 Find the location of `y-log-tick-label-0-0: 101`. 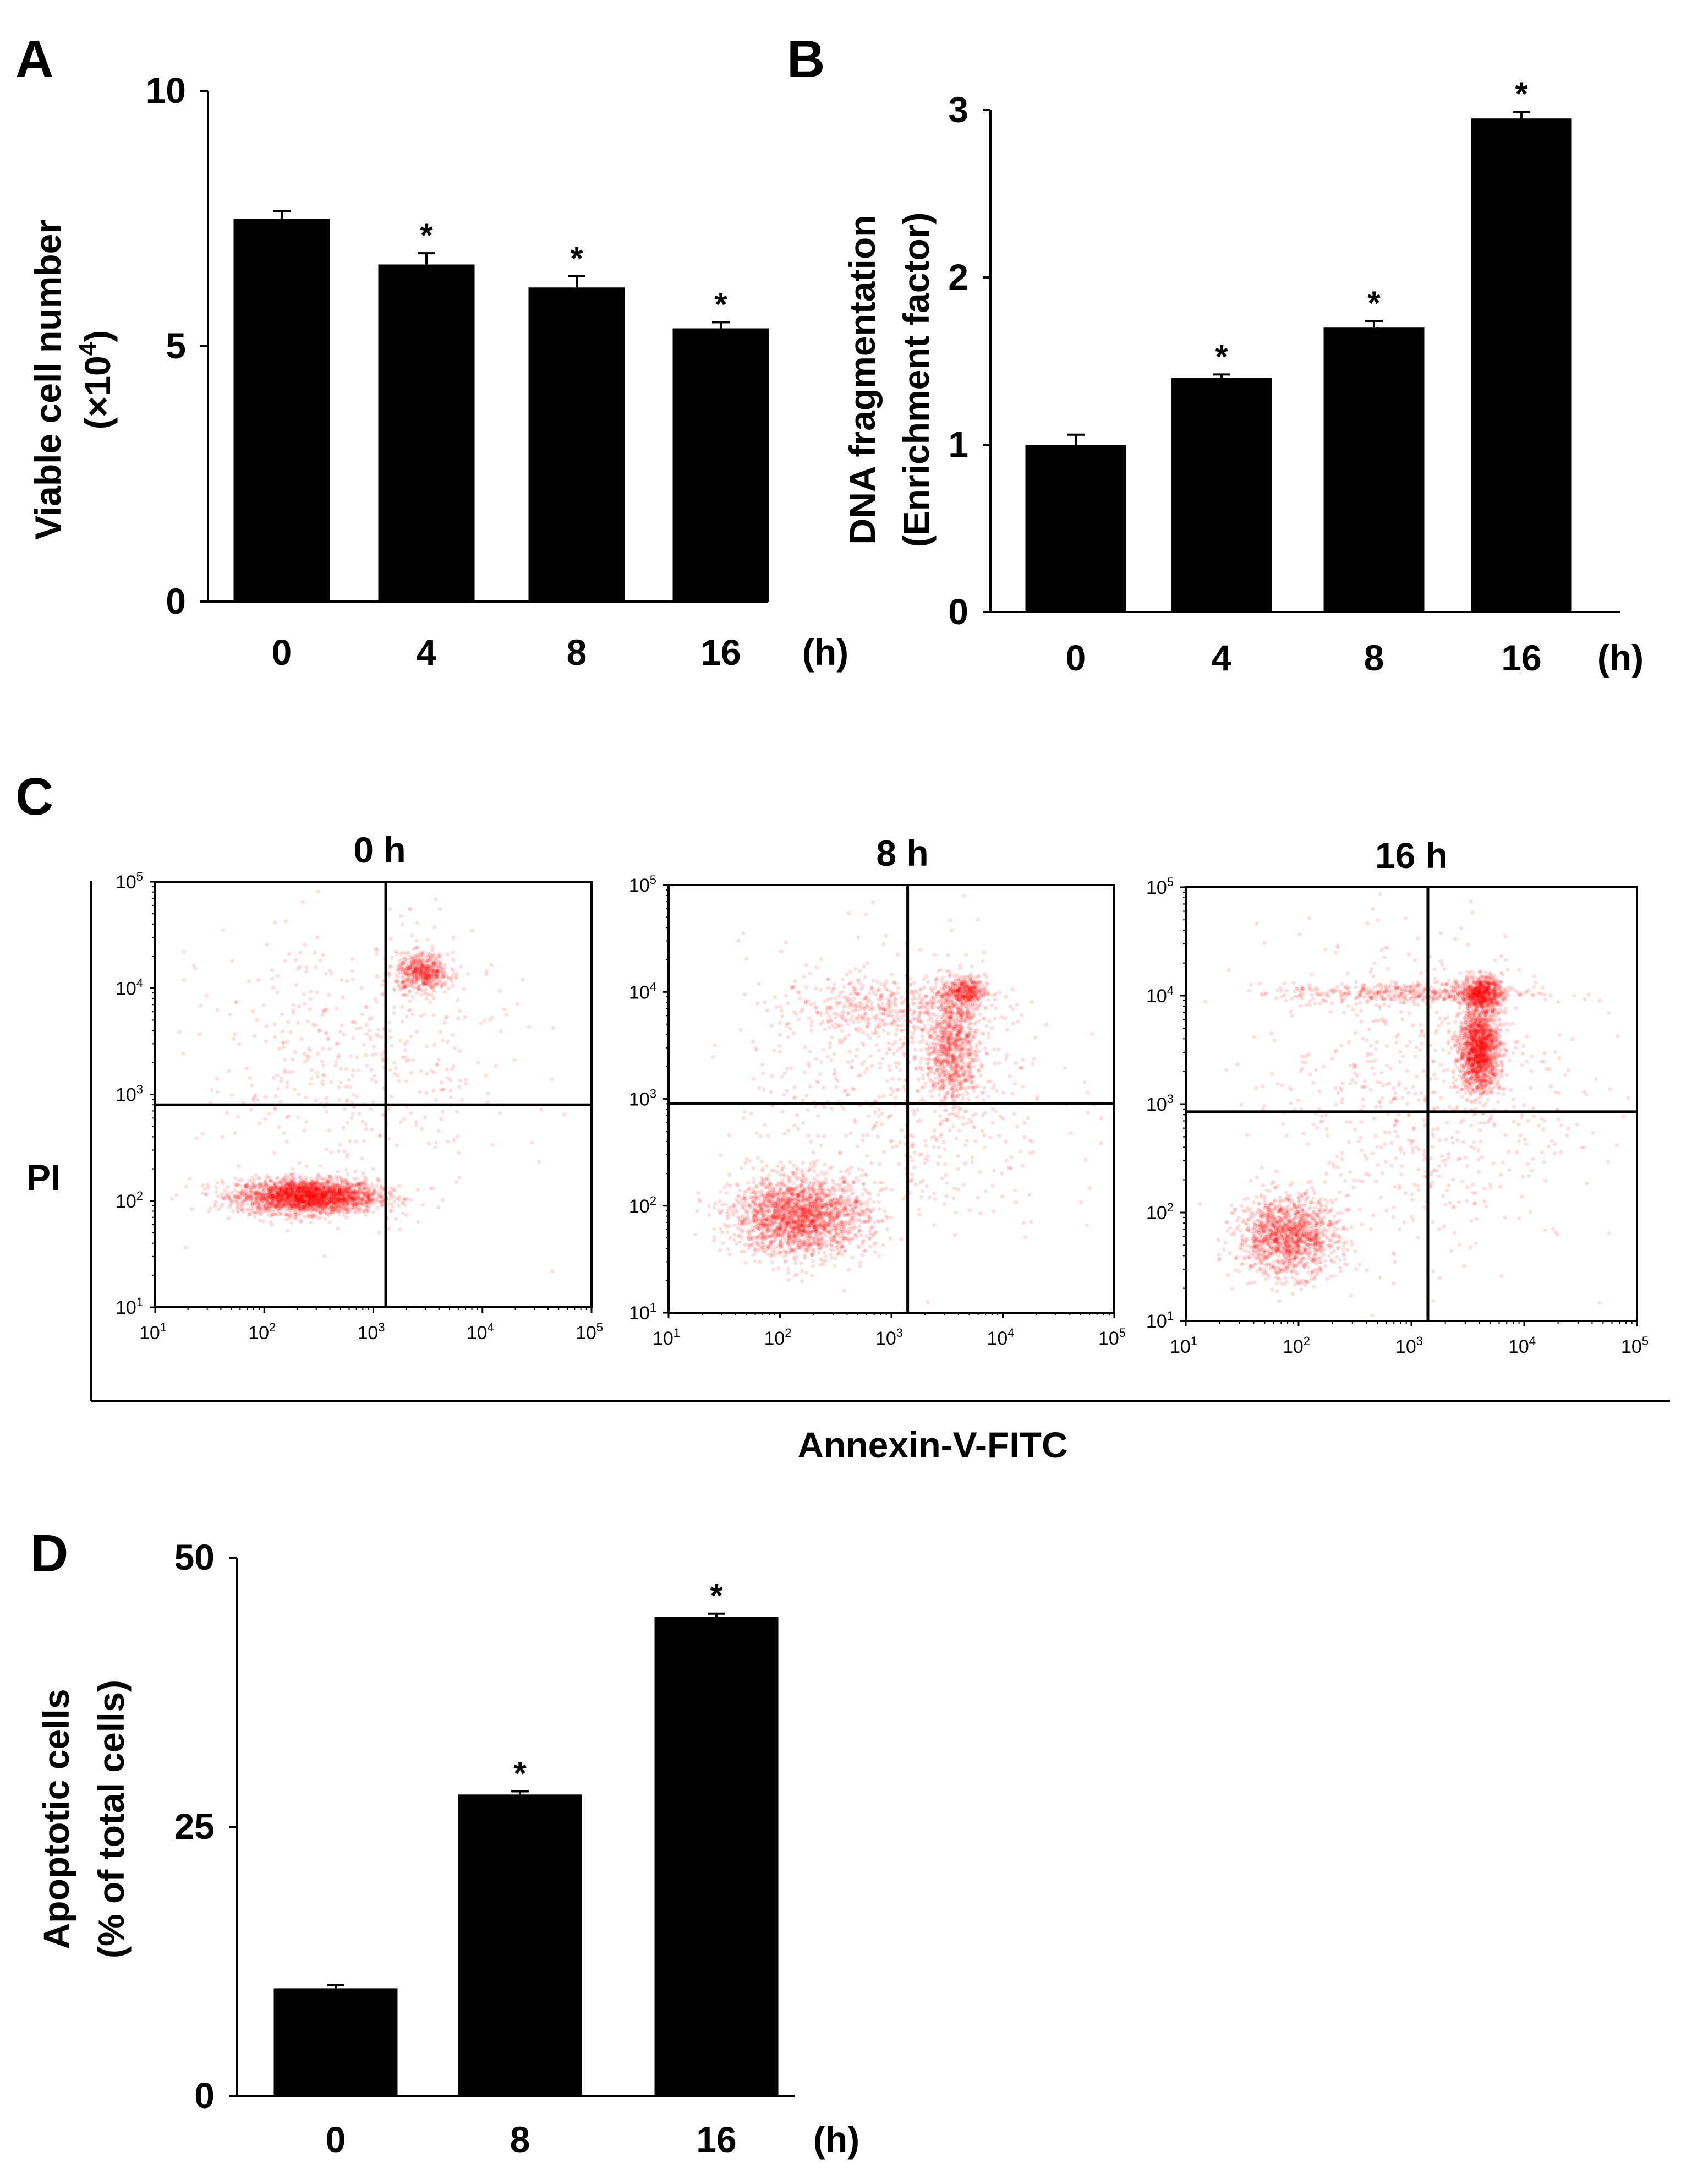

y-log-tick-label-0-0: 101 is located at coordinates (129, 1306).